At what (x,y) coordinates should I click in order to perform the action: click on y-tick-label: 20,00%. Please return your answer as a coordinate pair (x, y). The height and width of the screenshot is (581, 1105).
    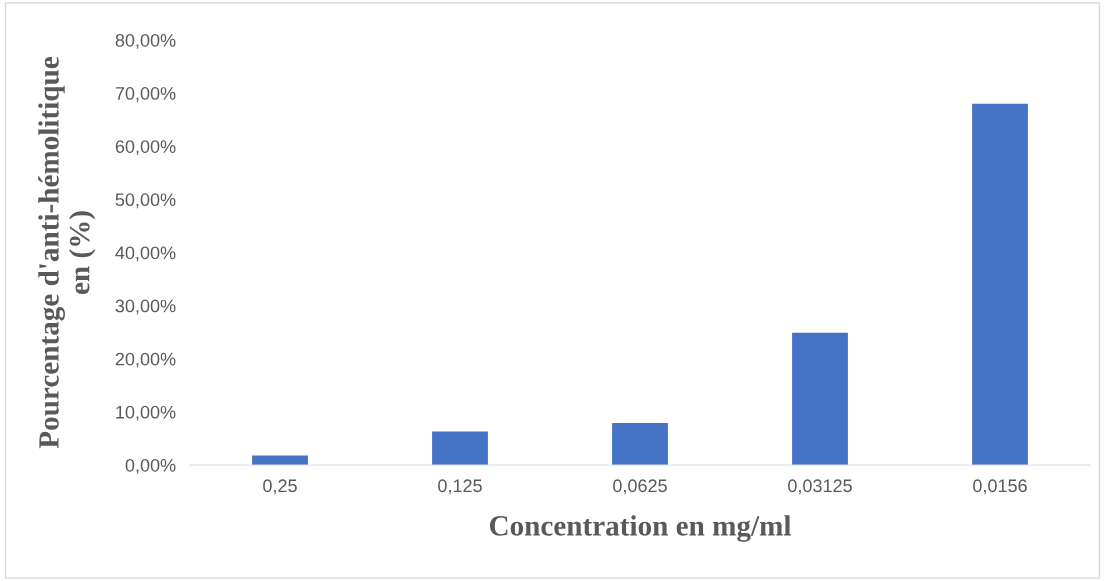
    Looking at the image, I should click on (145, 360).